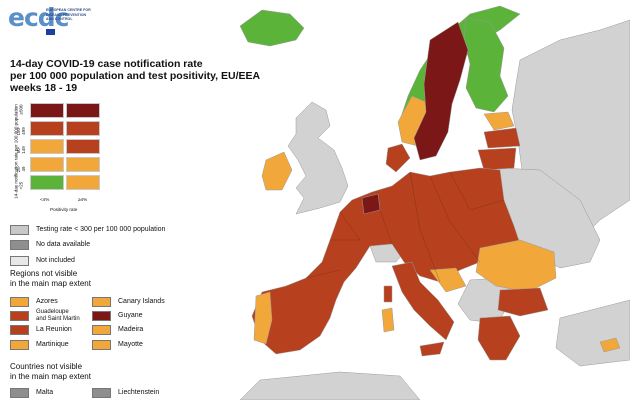  I want to click on azores-label: Azores, so click(47, 301).